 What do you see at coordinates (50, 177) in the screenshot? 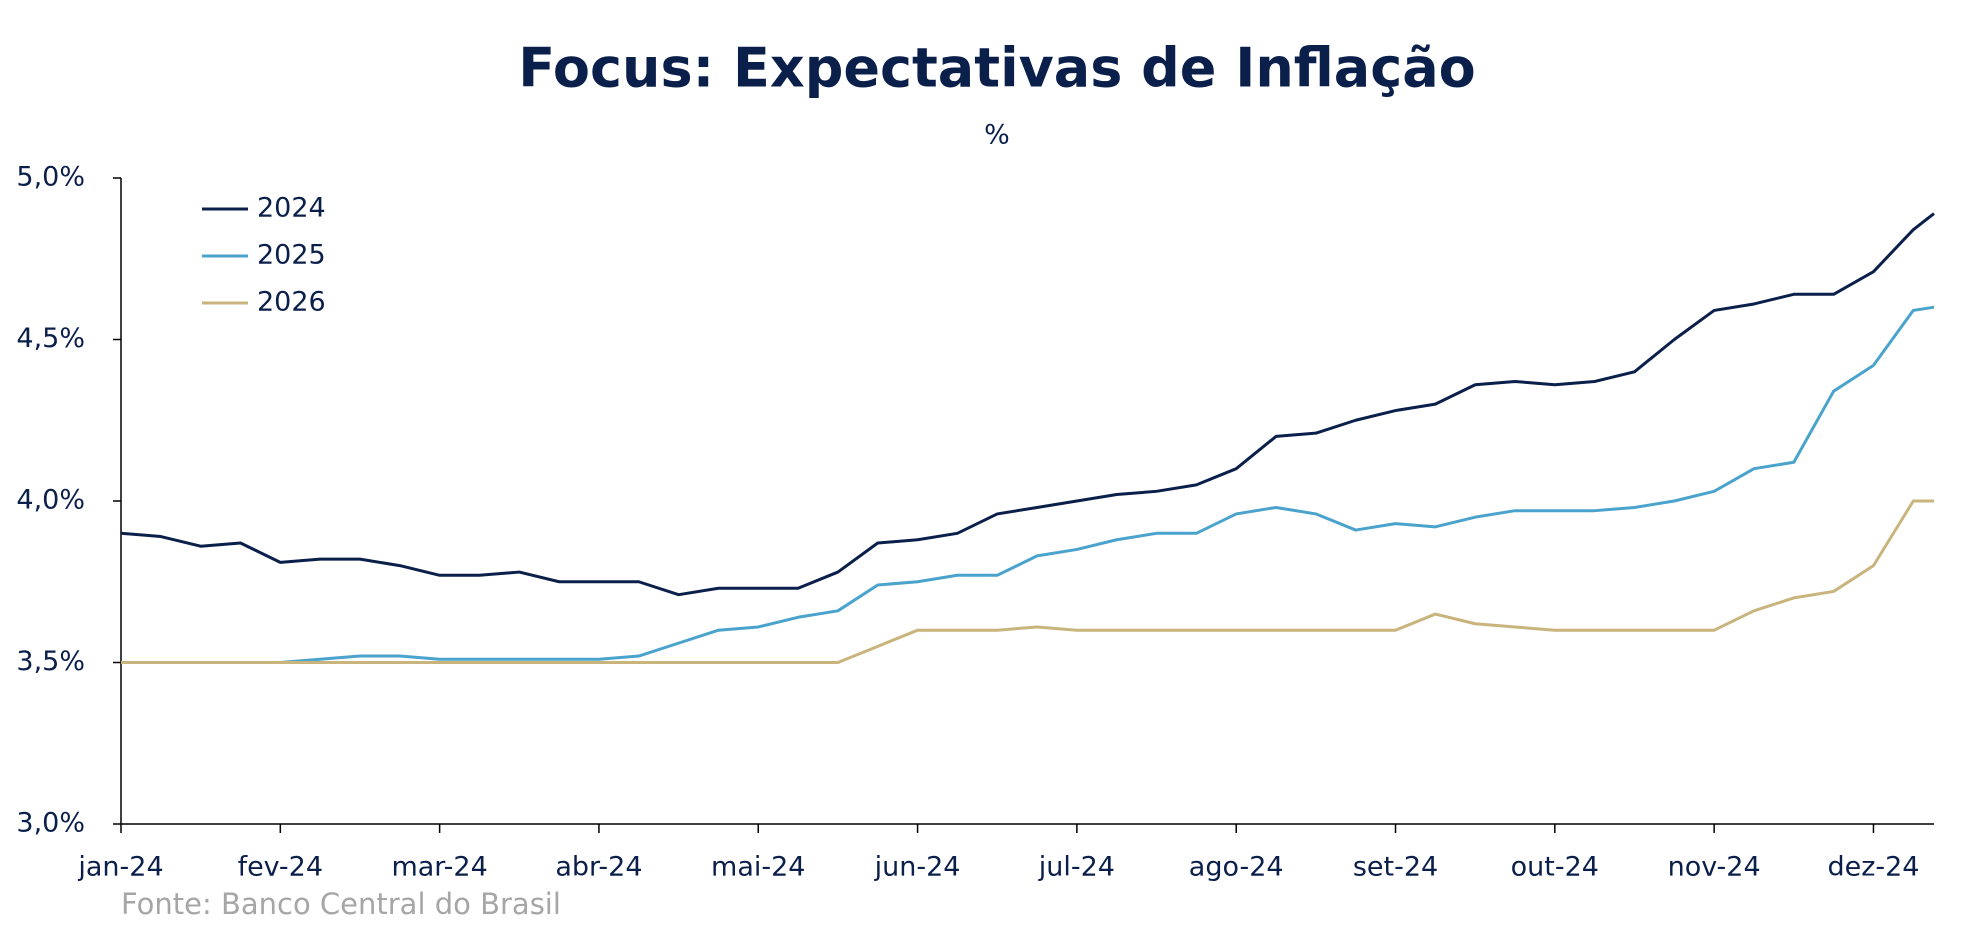
I see `y-tick-label: 5,0%` at bounding box center [50, 177].